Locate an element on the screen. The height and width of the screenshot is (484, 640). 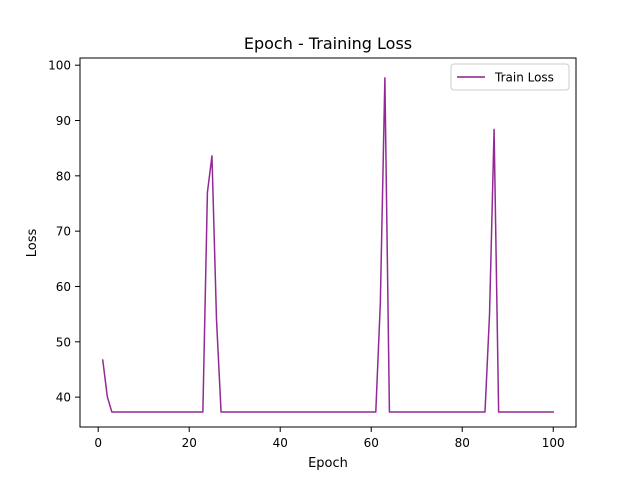
legend: Train Loss is located at coordinates (510, 77).